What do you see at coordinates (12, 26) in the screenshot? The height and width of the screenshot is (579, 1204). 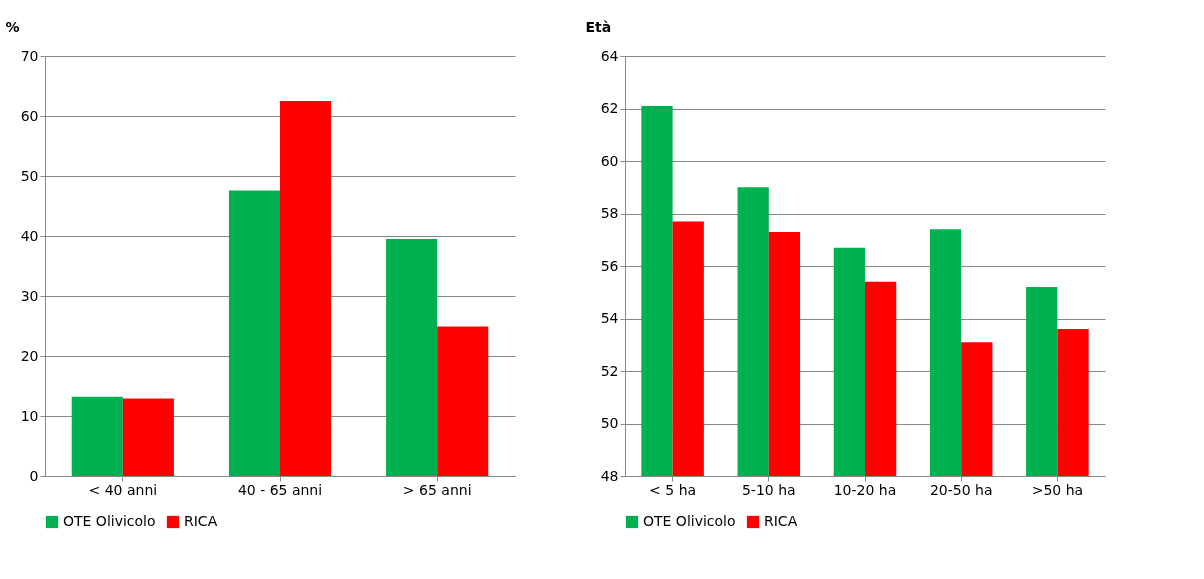 I see `y-axis-title: %` at bounding box center [12, 26].